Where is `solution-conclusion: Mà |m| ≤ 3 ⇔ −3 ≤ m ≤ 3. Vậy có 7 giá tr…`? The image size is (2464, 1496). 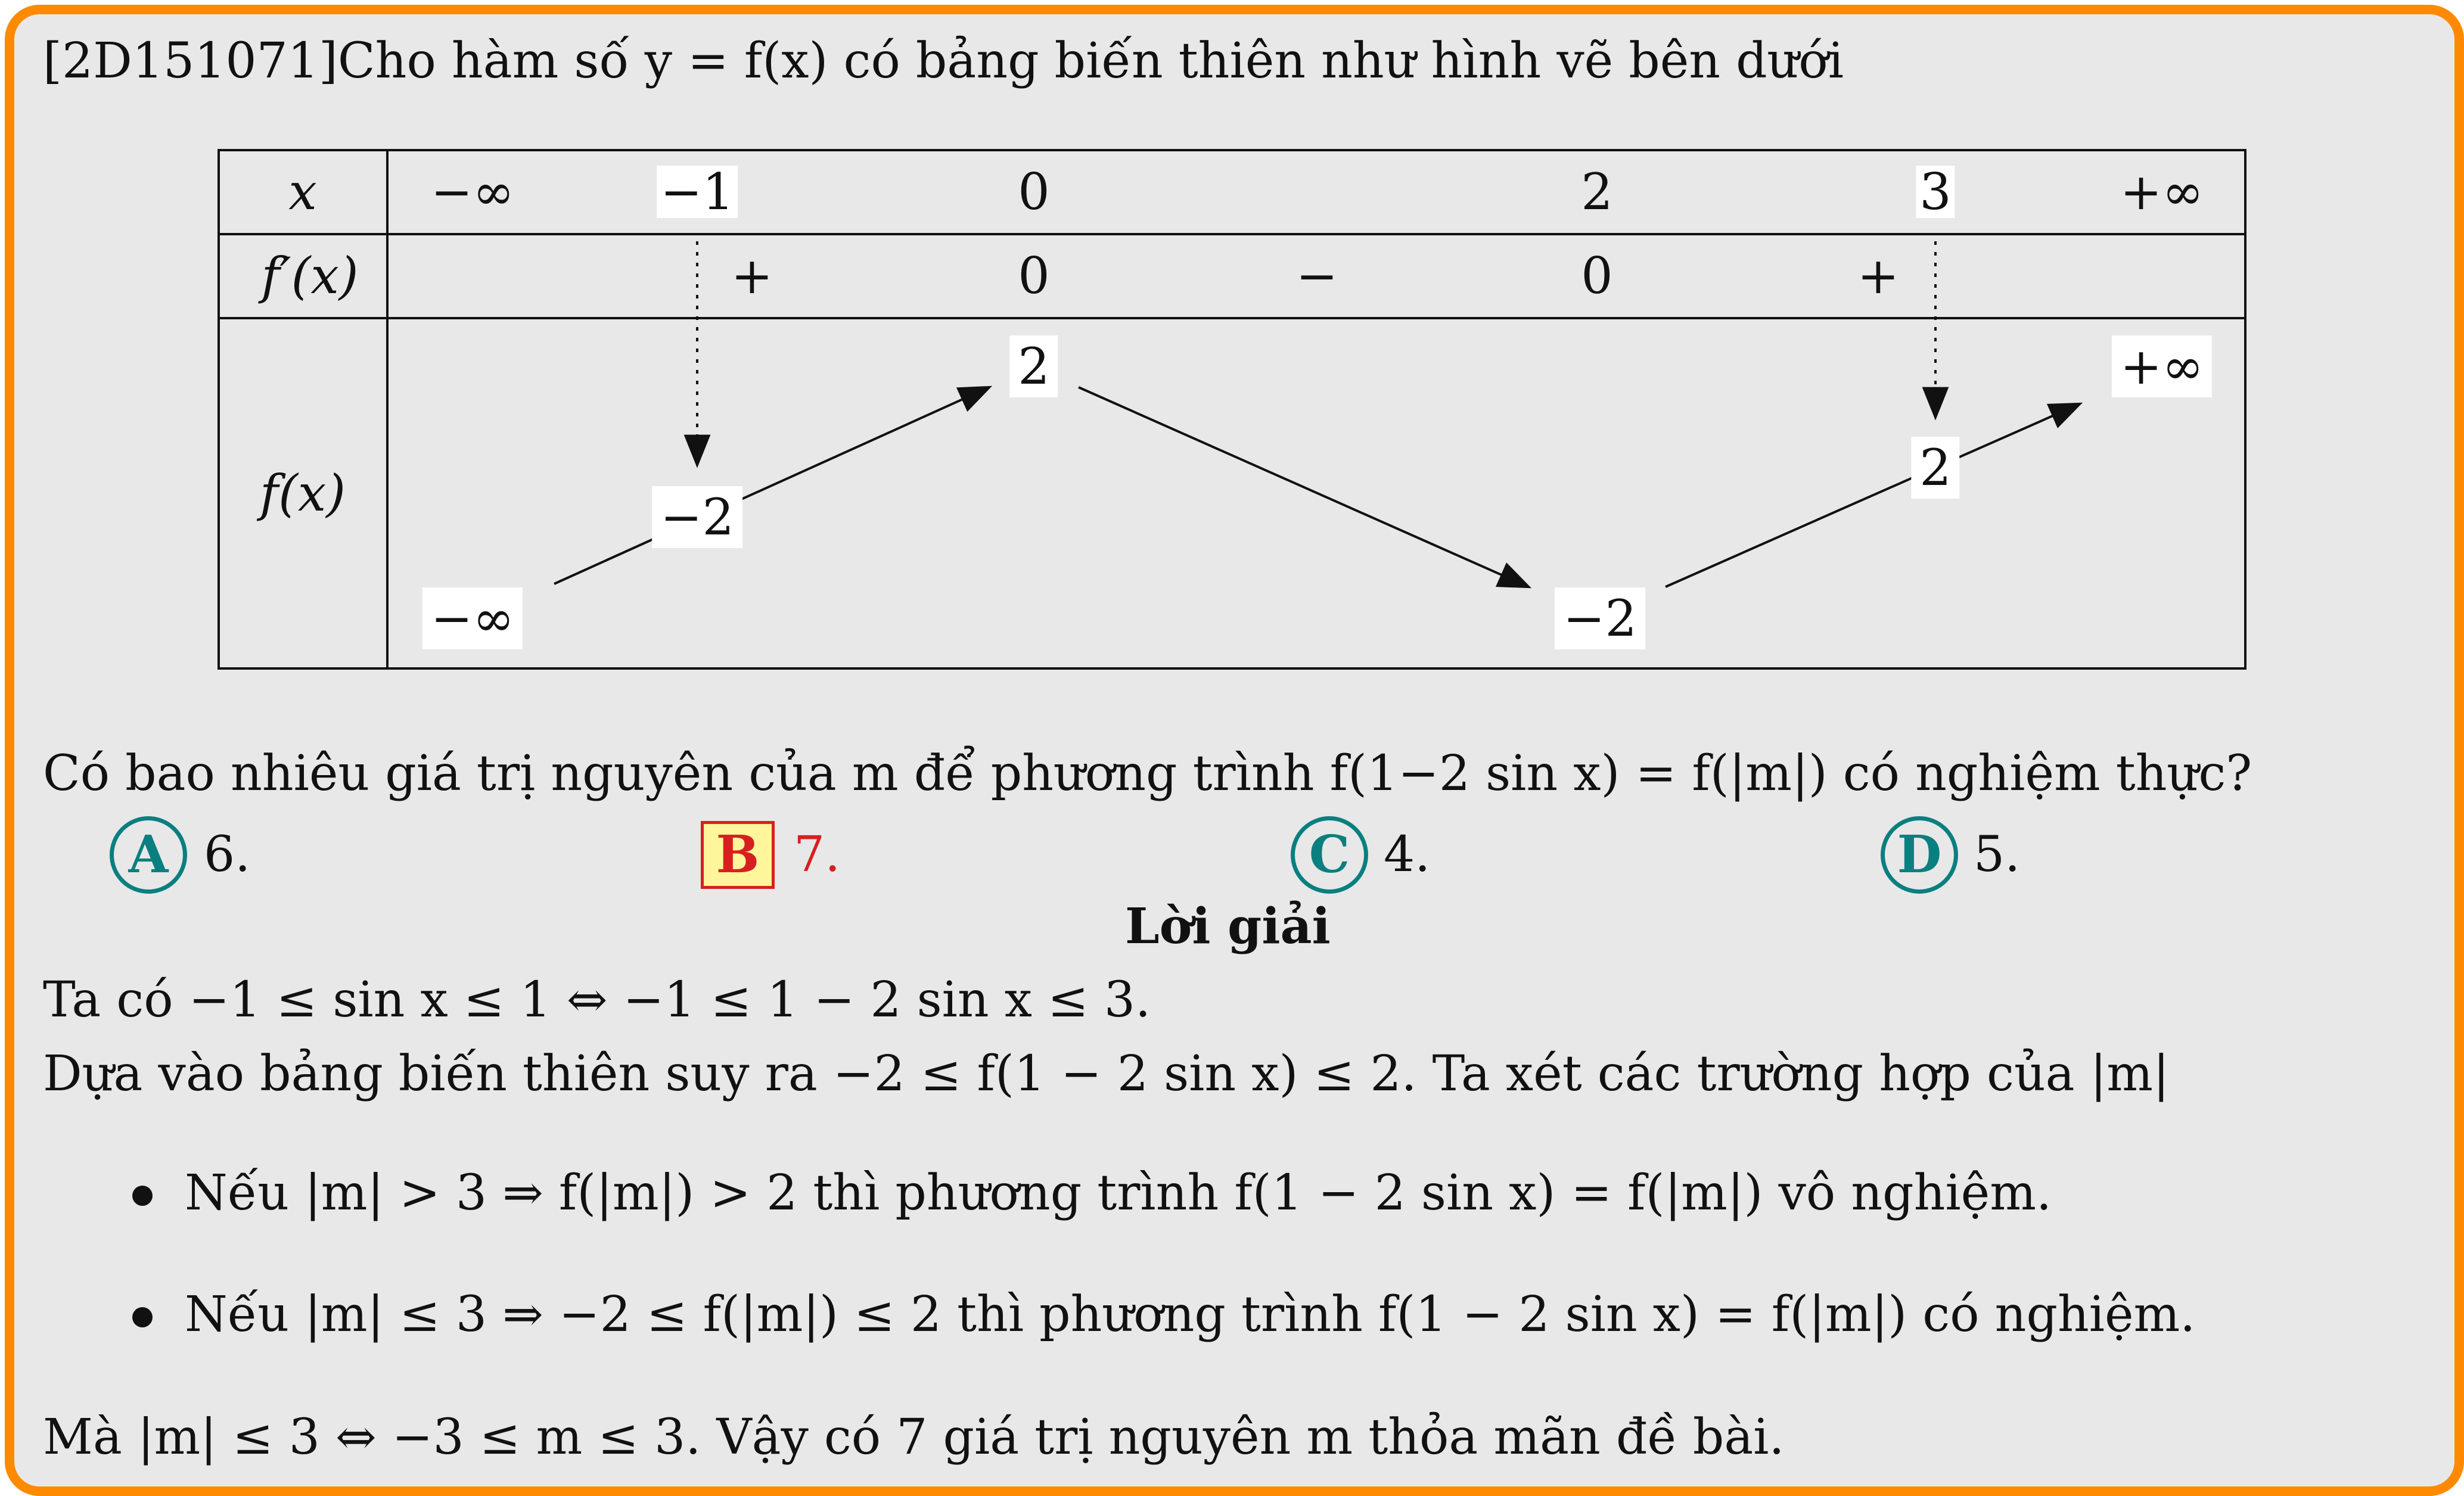 solution-conclusion: Mà |m| ≤ 3 ⇔ −3 ≤ m ≤ 3. Vậy có 7 giá tr… is located at coordinates (914, 1437).